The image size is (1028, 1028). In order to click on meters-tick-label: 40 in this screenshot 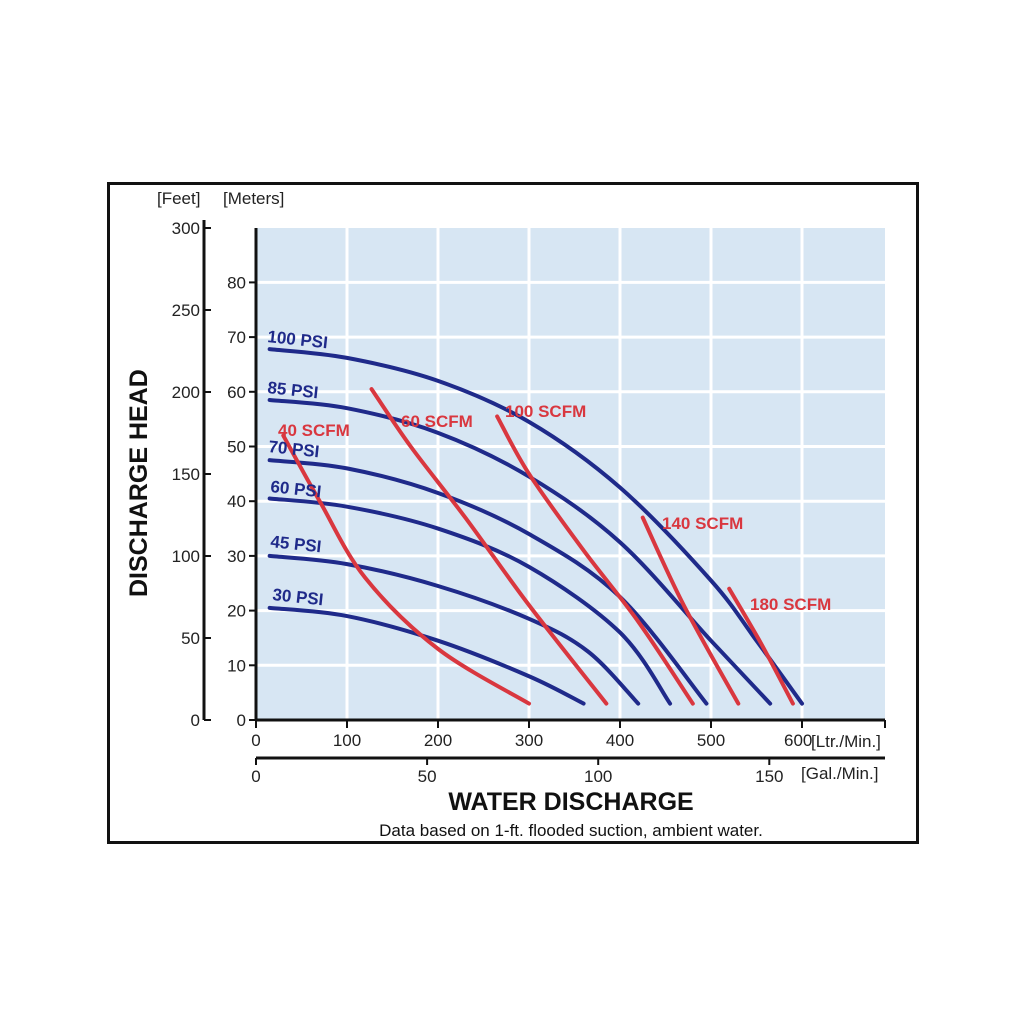, I will do `click(236, 501)`.